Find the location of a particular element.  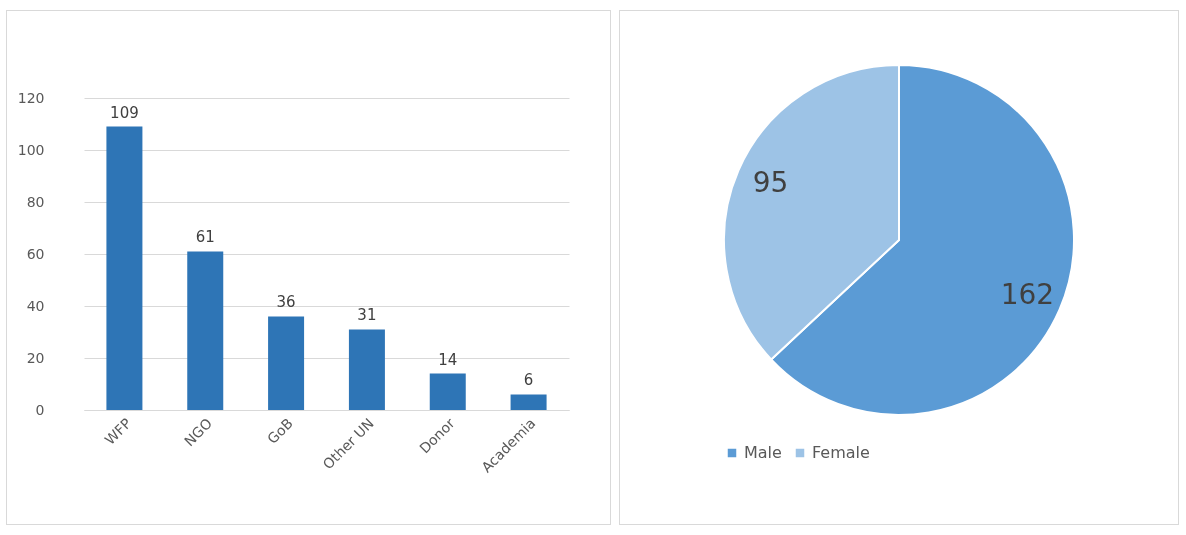

y-tick-label: 20 is located at coordinates (35, 357).